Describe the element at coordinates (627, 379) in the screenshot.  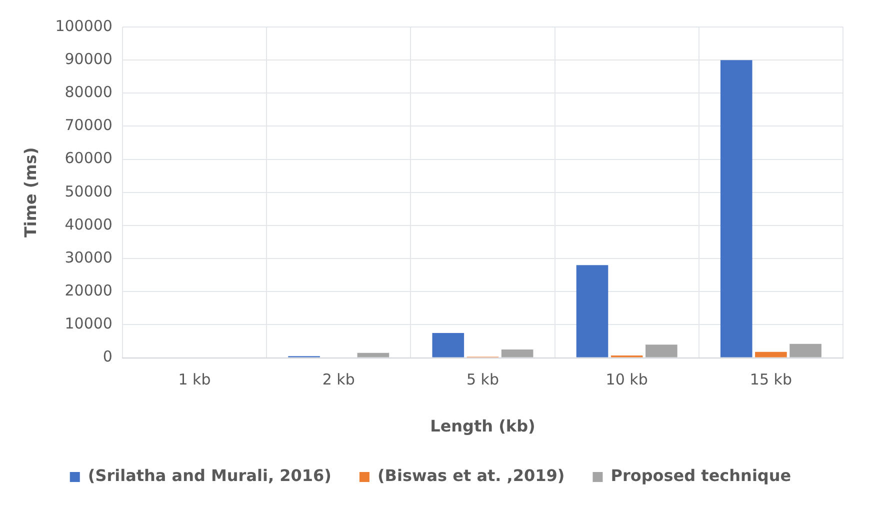
I see `x-tick-label: 10 kb` at that location.